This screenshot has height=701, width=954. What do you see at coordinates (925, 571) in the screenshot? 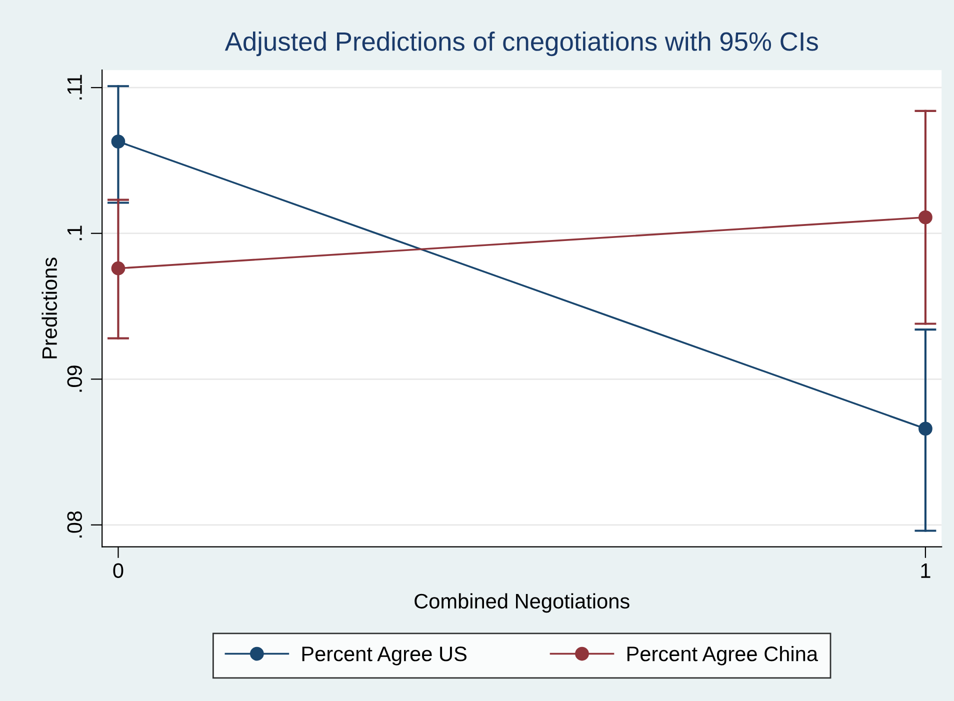
I see `x-tick-label: 1` at bounding box center [925, 571].